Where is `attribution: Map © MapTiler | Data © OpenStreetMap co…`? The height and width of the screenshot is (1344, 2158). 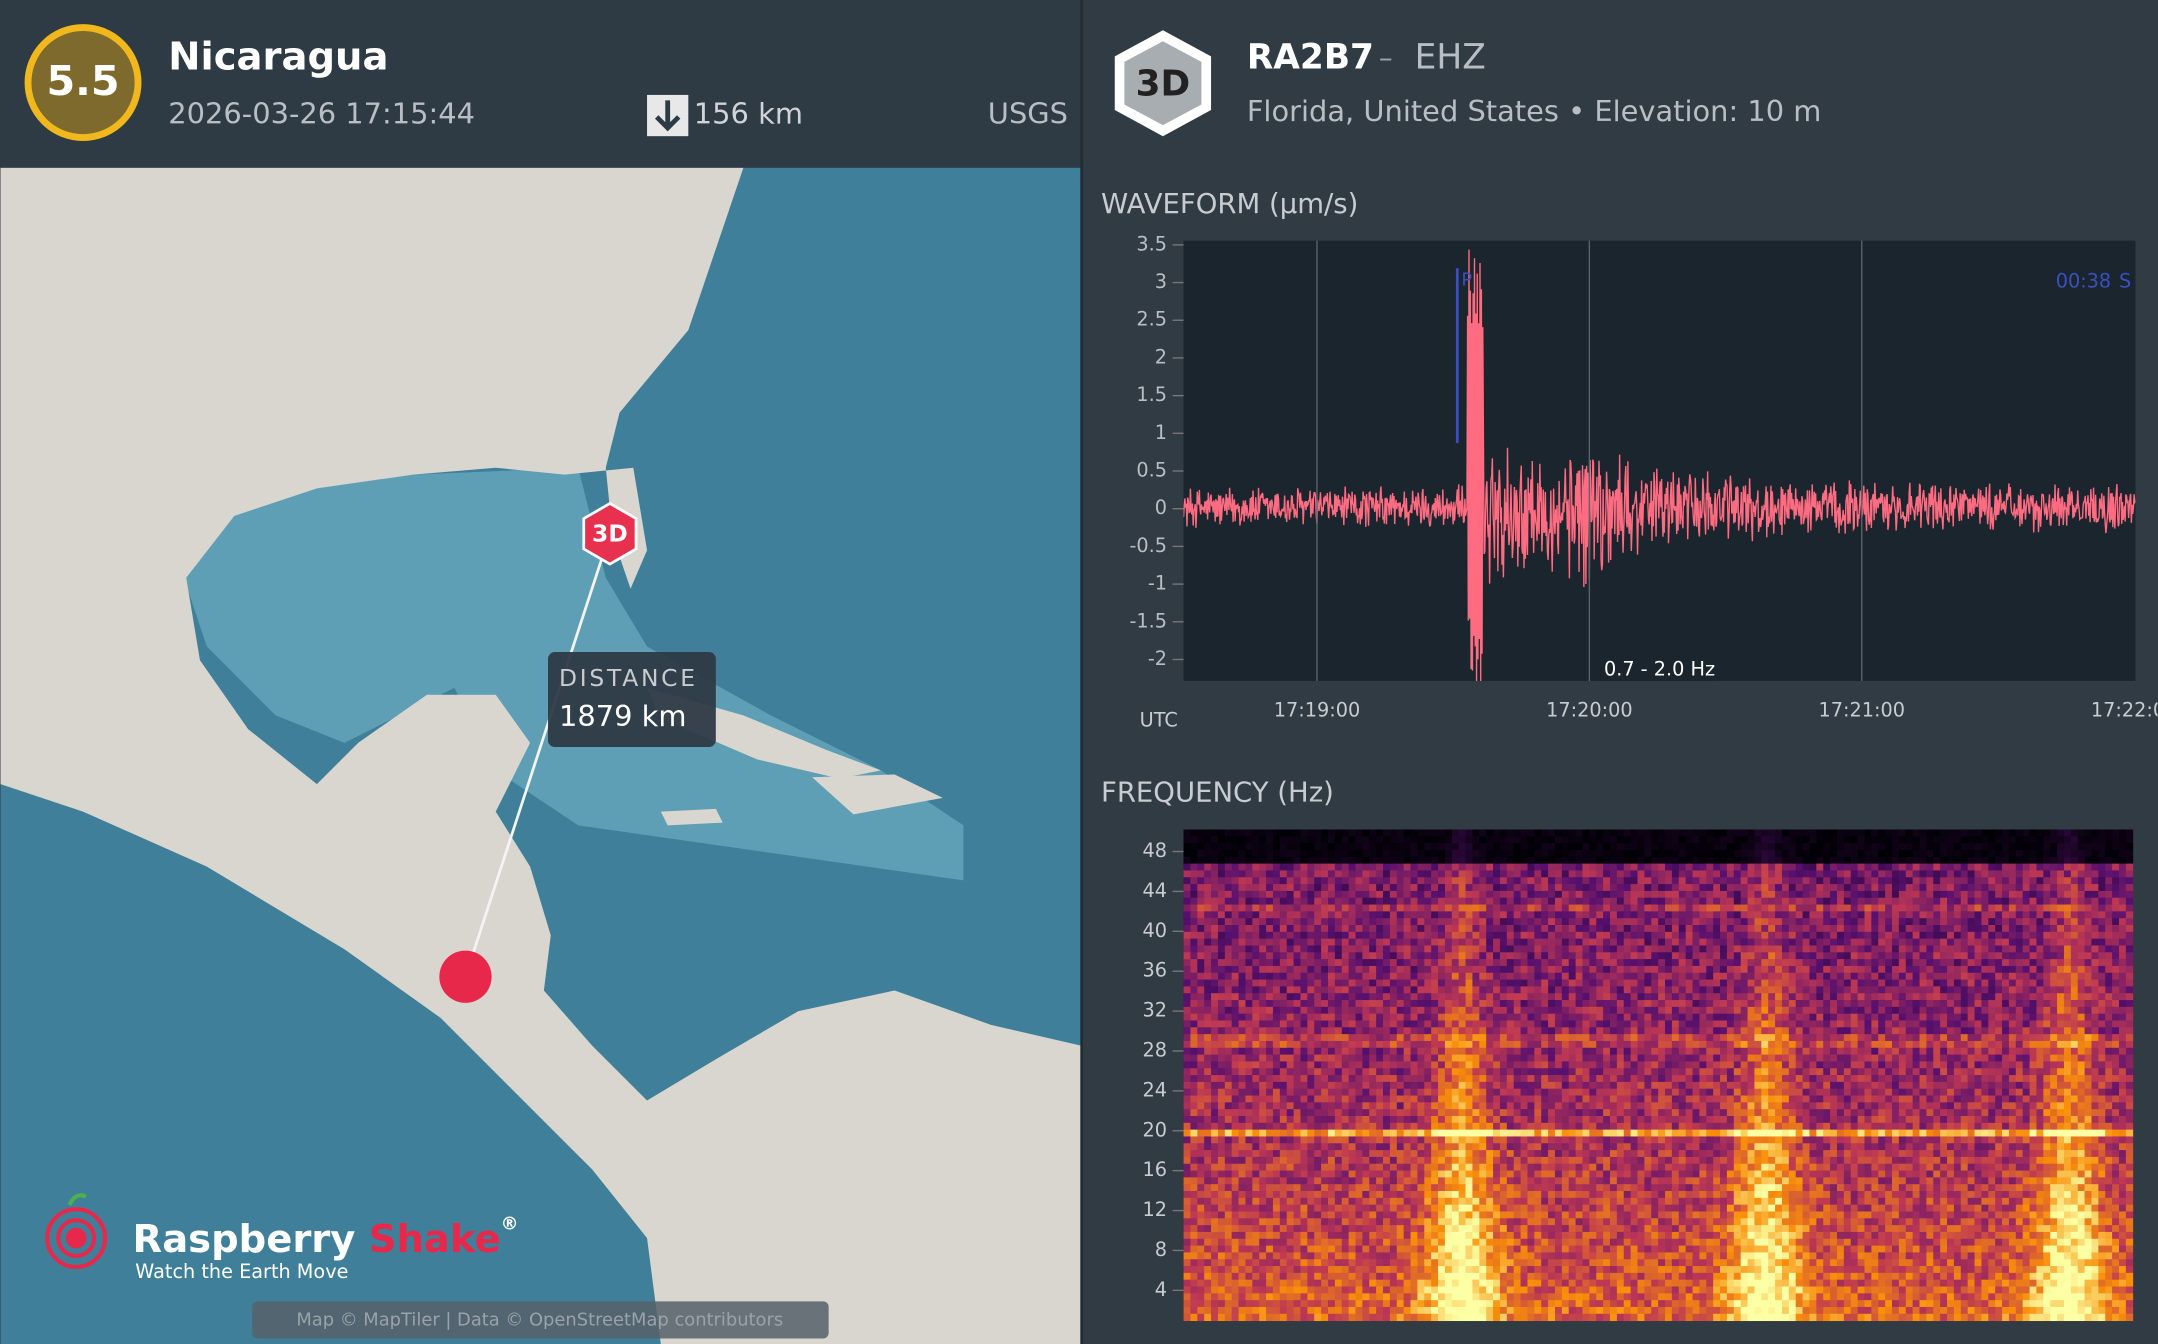
attribution: Map © MapTiler | Data © OpenStreetMap co… is located at coordinates (539, 1320).